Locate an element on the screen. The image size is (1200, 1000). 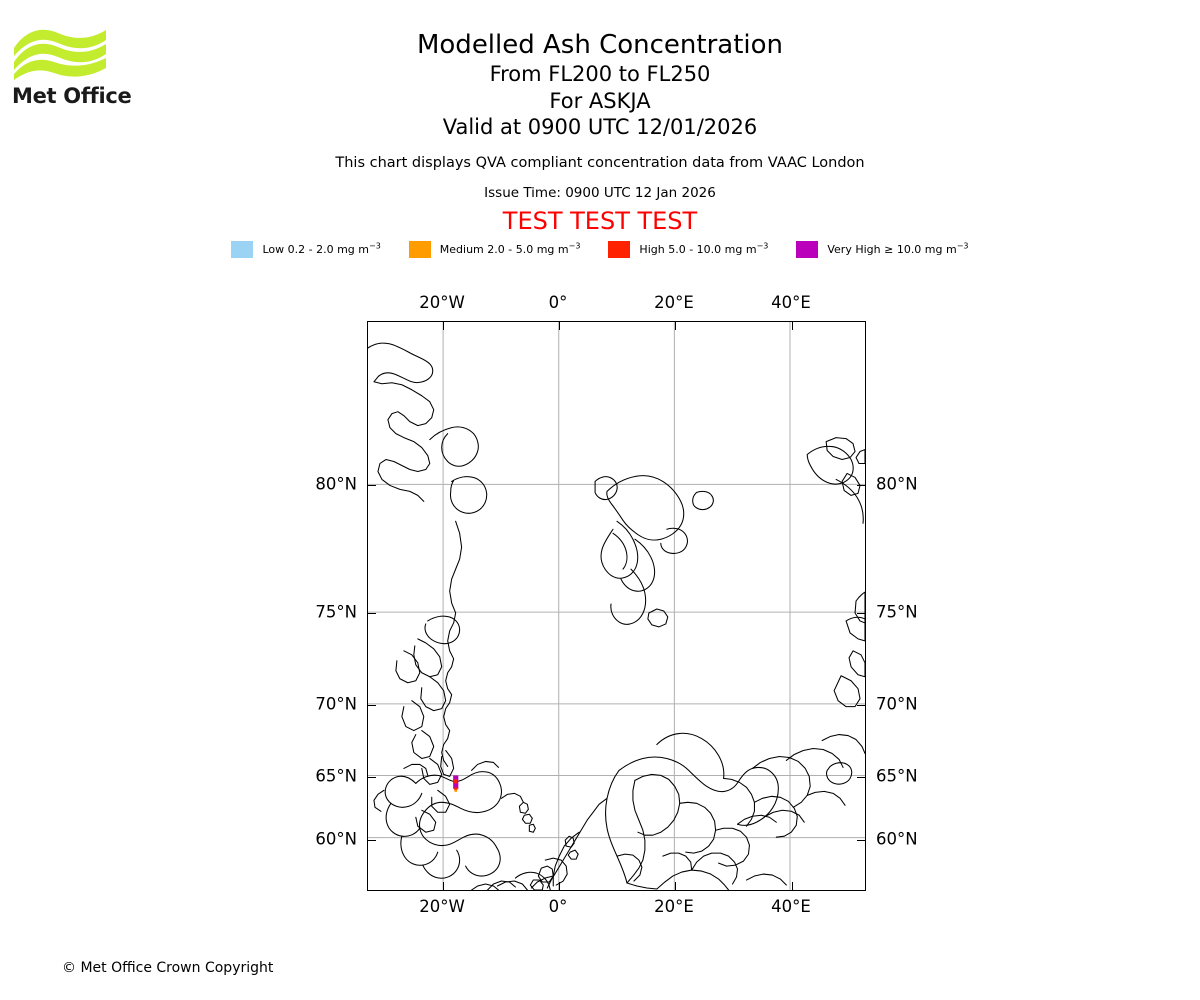
tick-right-75n is located at coordinates (861, 613).